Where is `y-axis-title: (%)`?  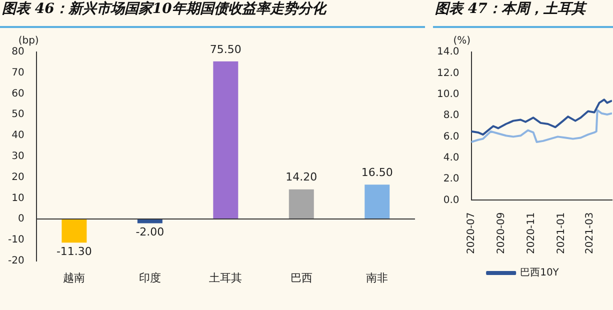 y-axis-title: (%) is located at coordinates (462, 41).